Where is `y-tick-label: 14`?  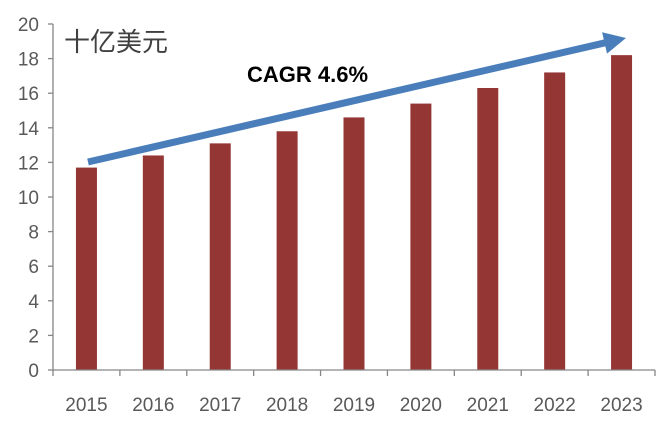 y-tick-label: 14 is located at coordinates (29, 129).